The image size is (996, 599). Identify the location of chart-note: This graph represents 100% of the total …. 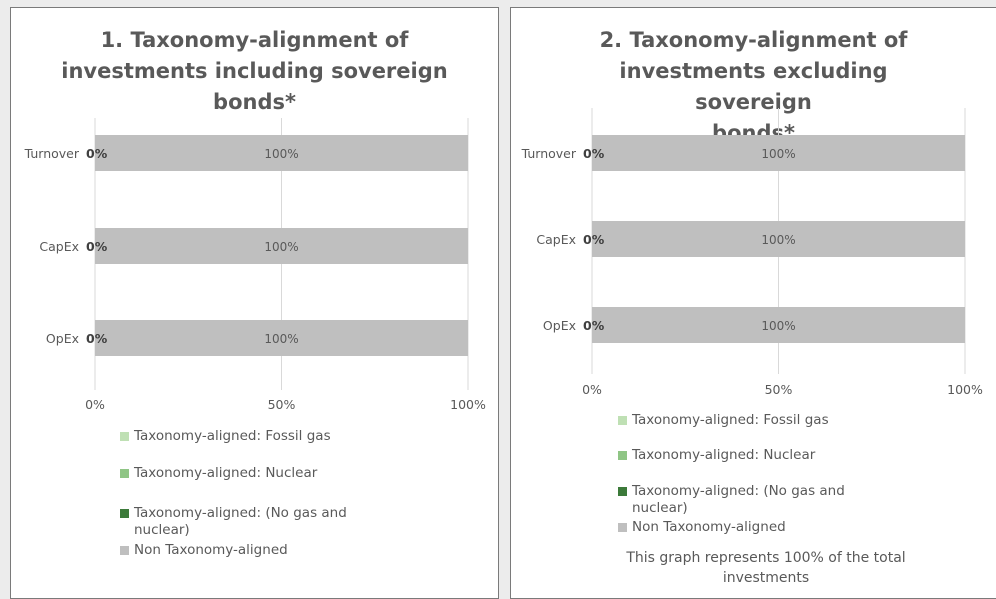
(766, 568).